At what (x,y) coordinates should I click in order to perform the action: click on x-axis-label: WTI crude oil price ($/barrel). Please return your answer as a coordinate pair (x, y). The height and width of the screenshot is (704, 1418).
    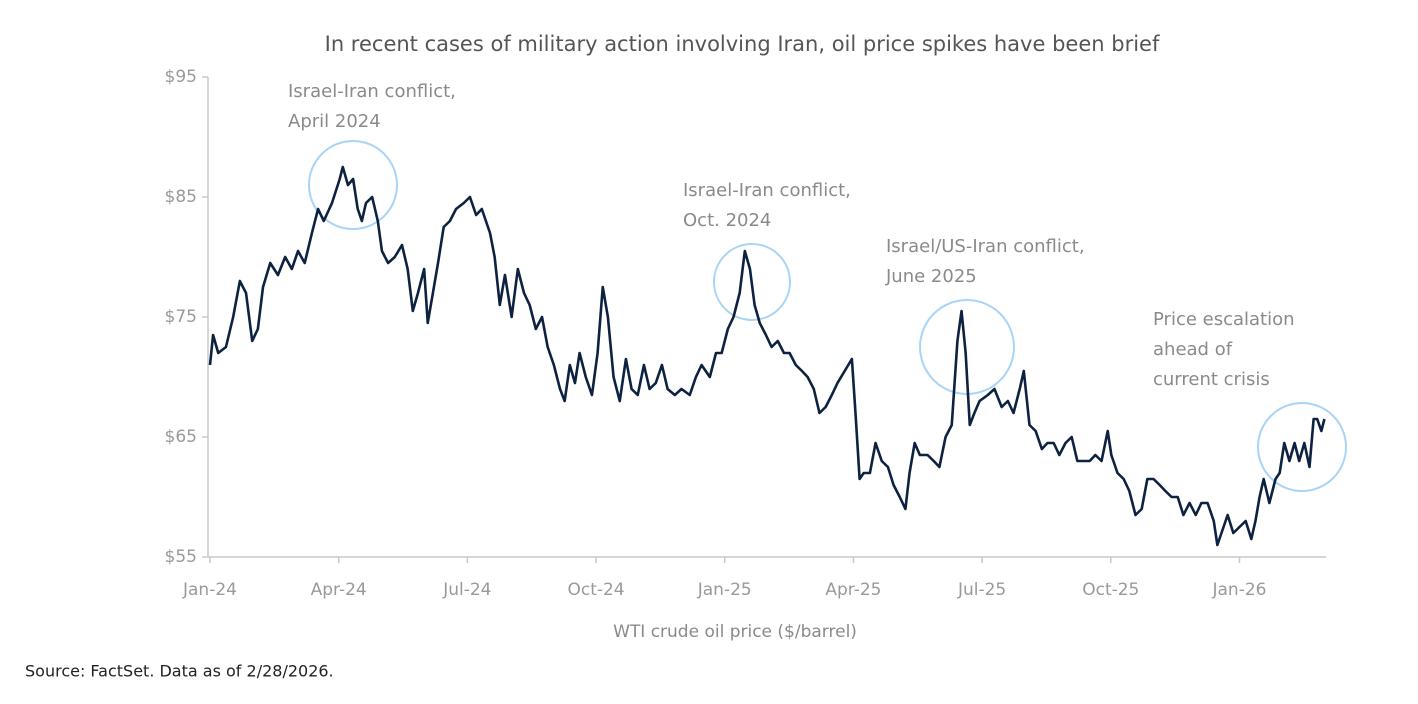
    Looking at the image, I should click on (735, 632).